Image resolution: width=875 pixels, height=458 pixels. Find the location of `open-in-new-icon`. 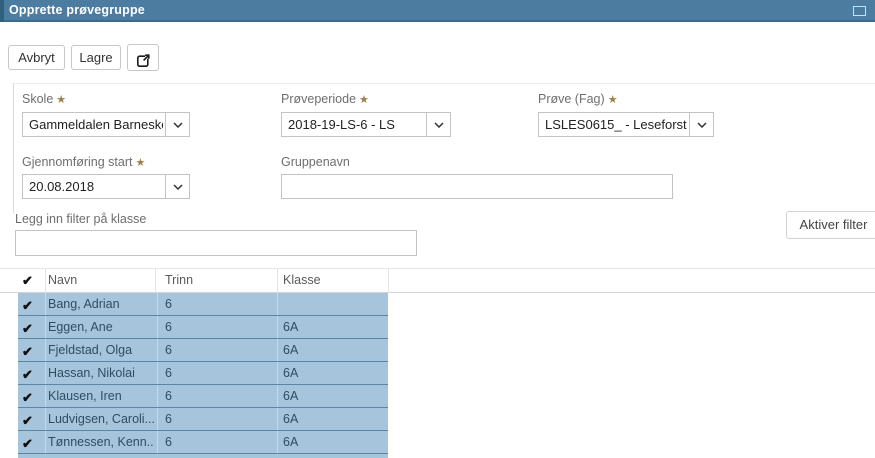

open-in-new-icon is located at coordinates (143, 58).